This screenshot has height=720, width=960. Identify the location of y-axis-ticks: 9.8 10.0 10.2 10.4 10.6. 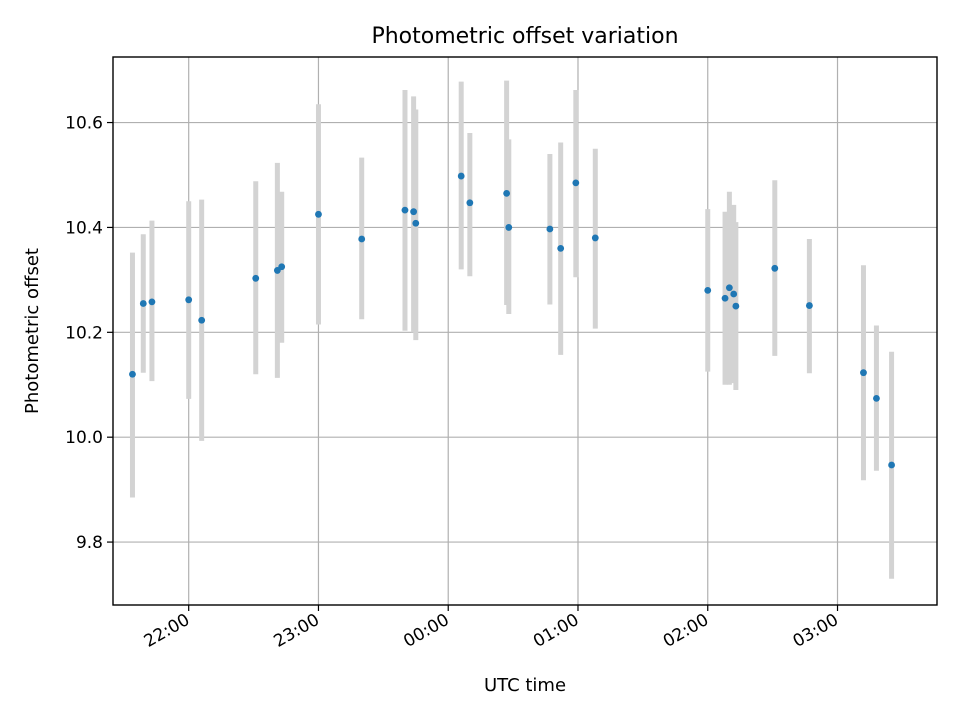
(89, 333).